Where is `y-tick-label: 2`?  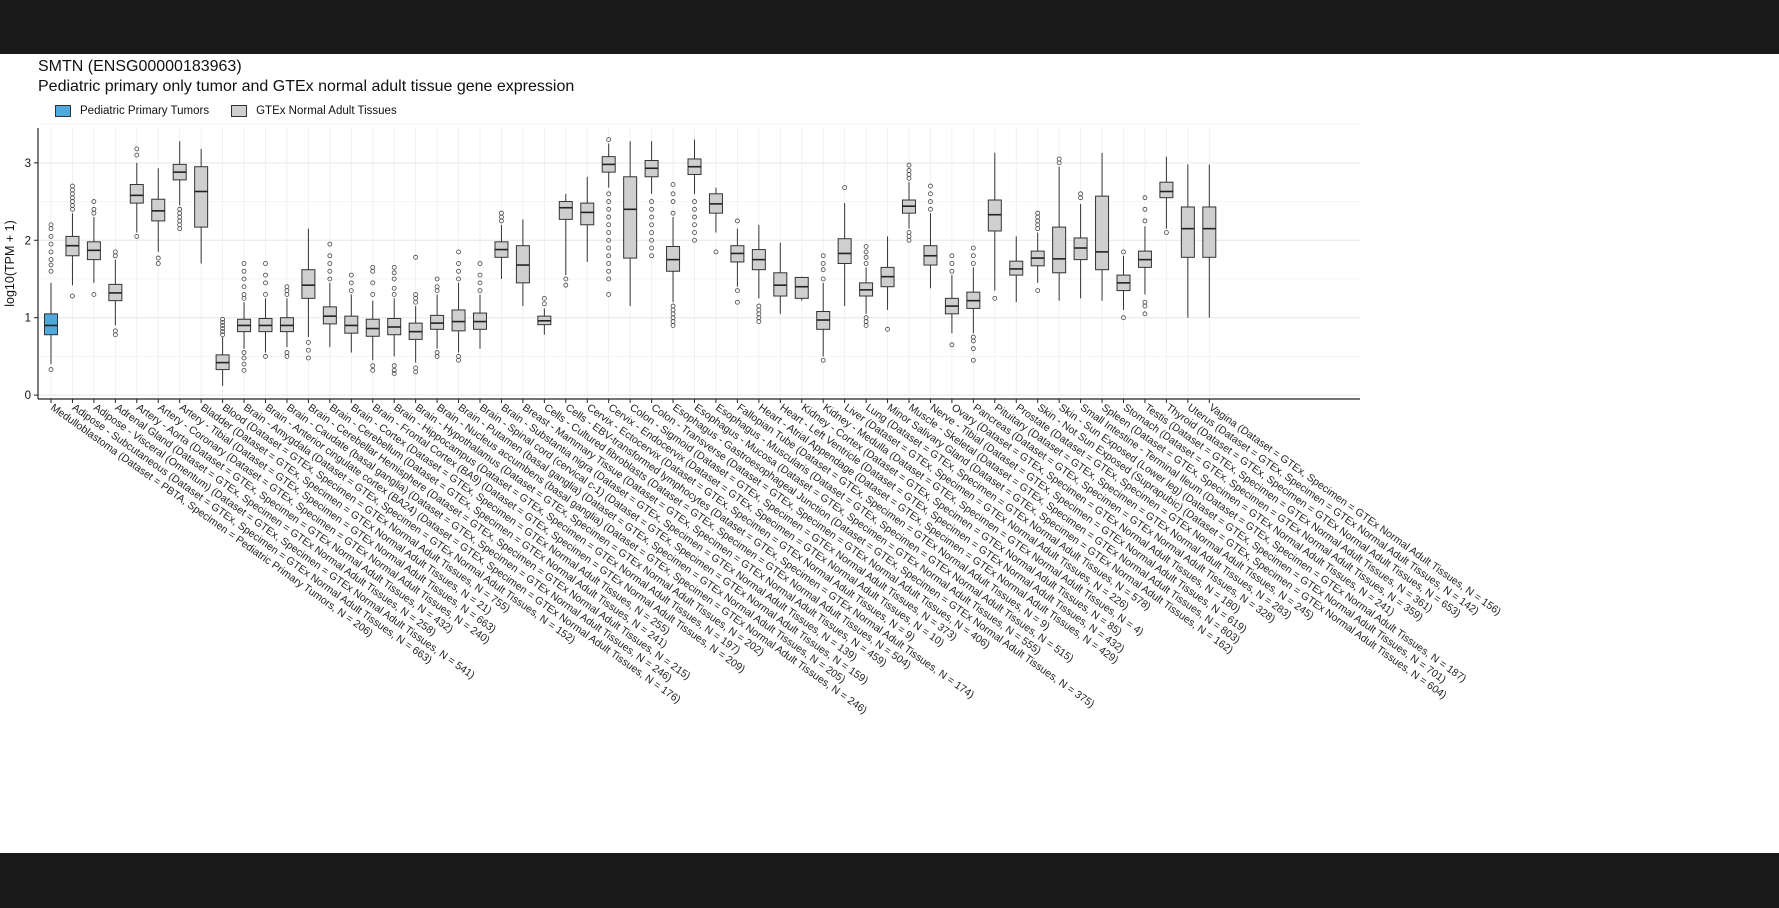 y-tick-label: 2 is located at coordinates (28, 241).